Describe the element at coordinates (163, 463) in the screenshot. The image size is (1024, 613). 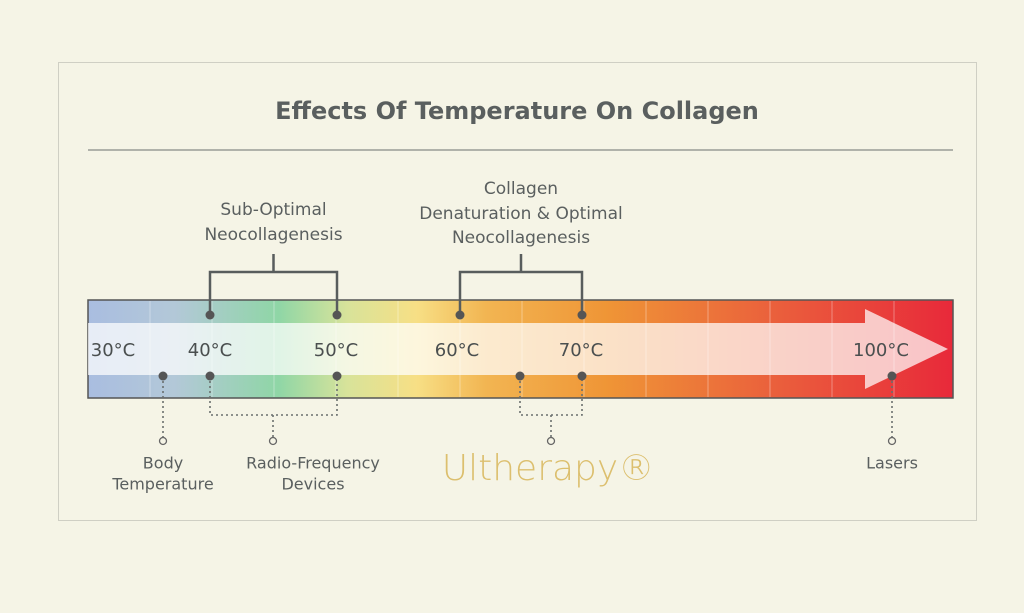
I see `device-label: Body` at that location.